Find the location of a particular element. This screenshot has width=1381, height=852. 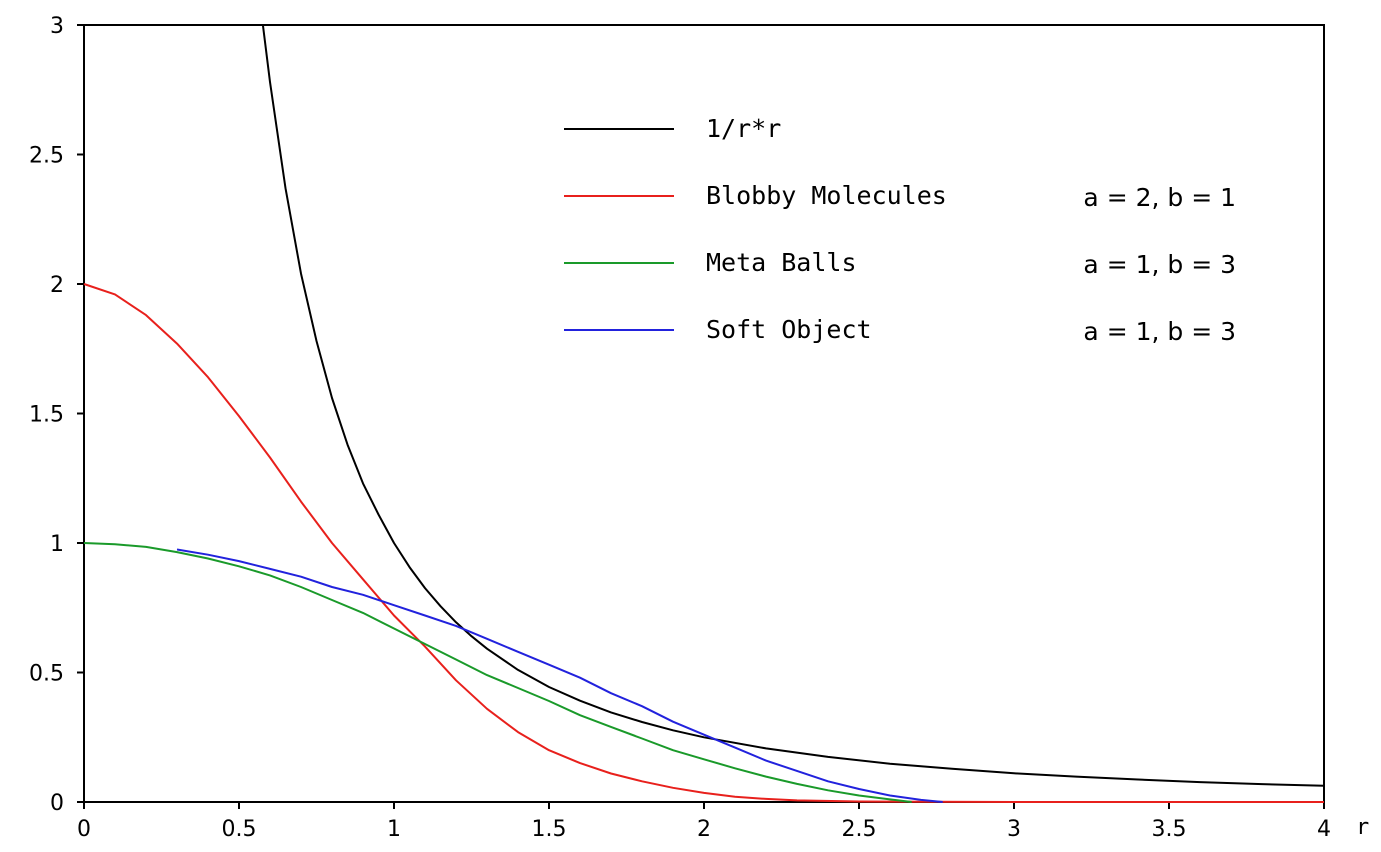

y-tick-label: 0.5 is located at coordinates (46, 674).